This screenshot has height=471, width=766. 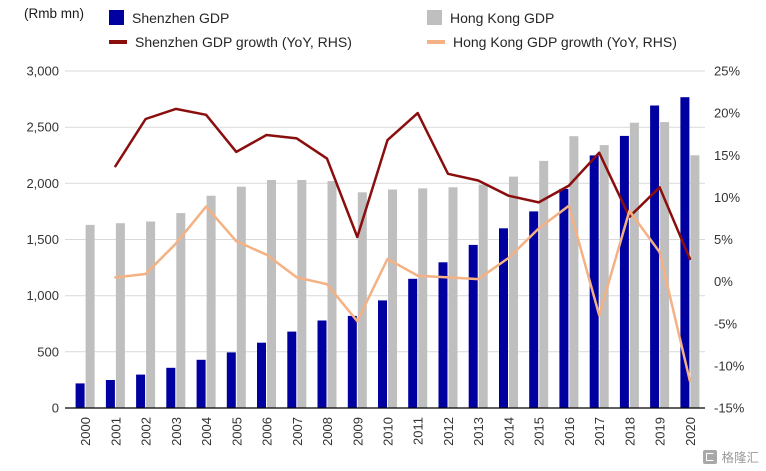 What do you see at coordinates (230, 42) in the screenshot?
I see `legend-item-shenzhen-gdp-growth: Shenzhen GDP growth (YoY, RHS)` at bounding box center [230, 42].